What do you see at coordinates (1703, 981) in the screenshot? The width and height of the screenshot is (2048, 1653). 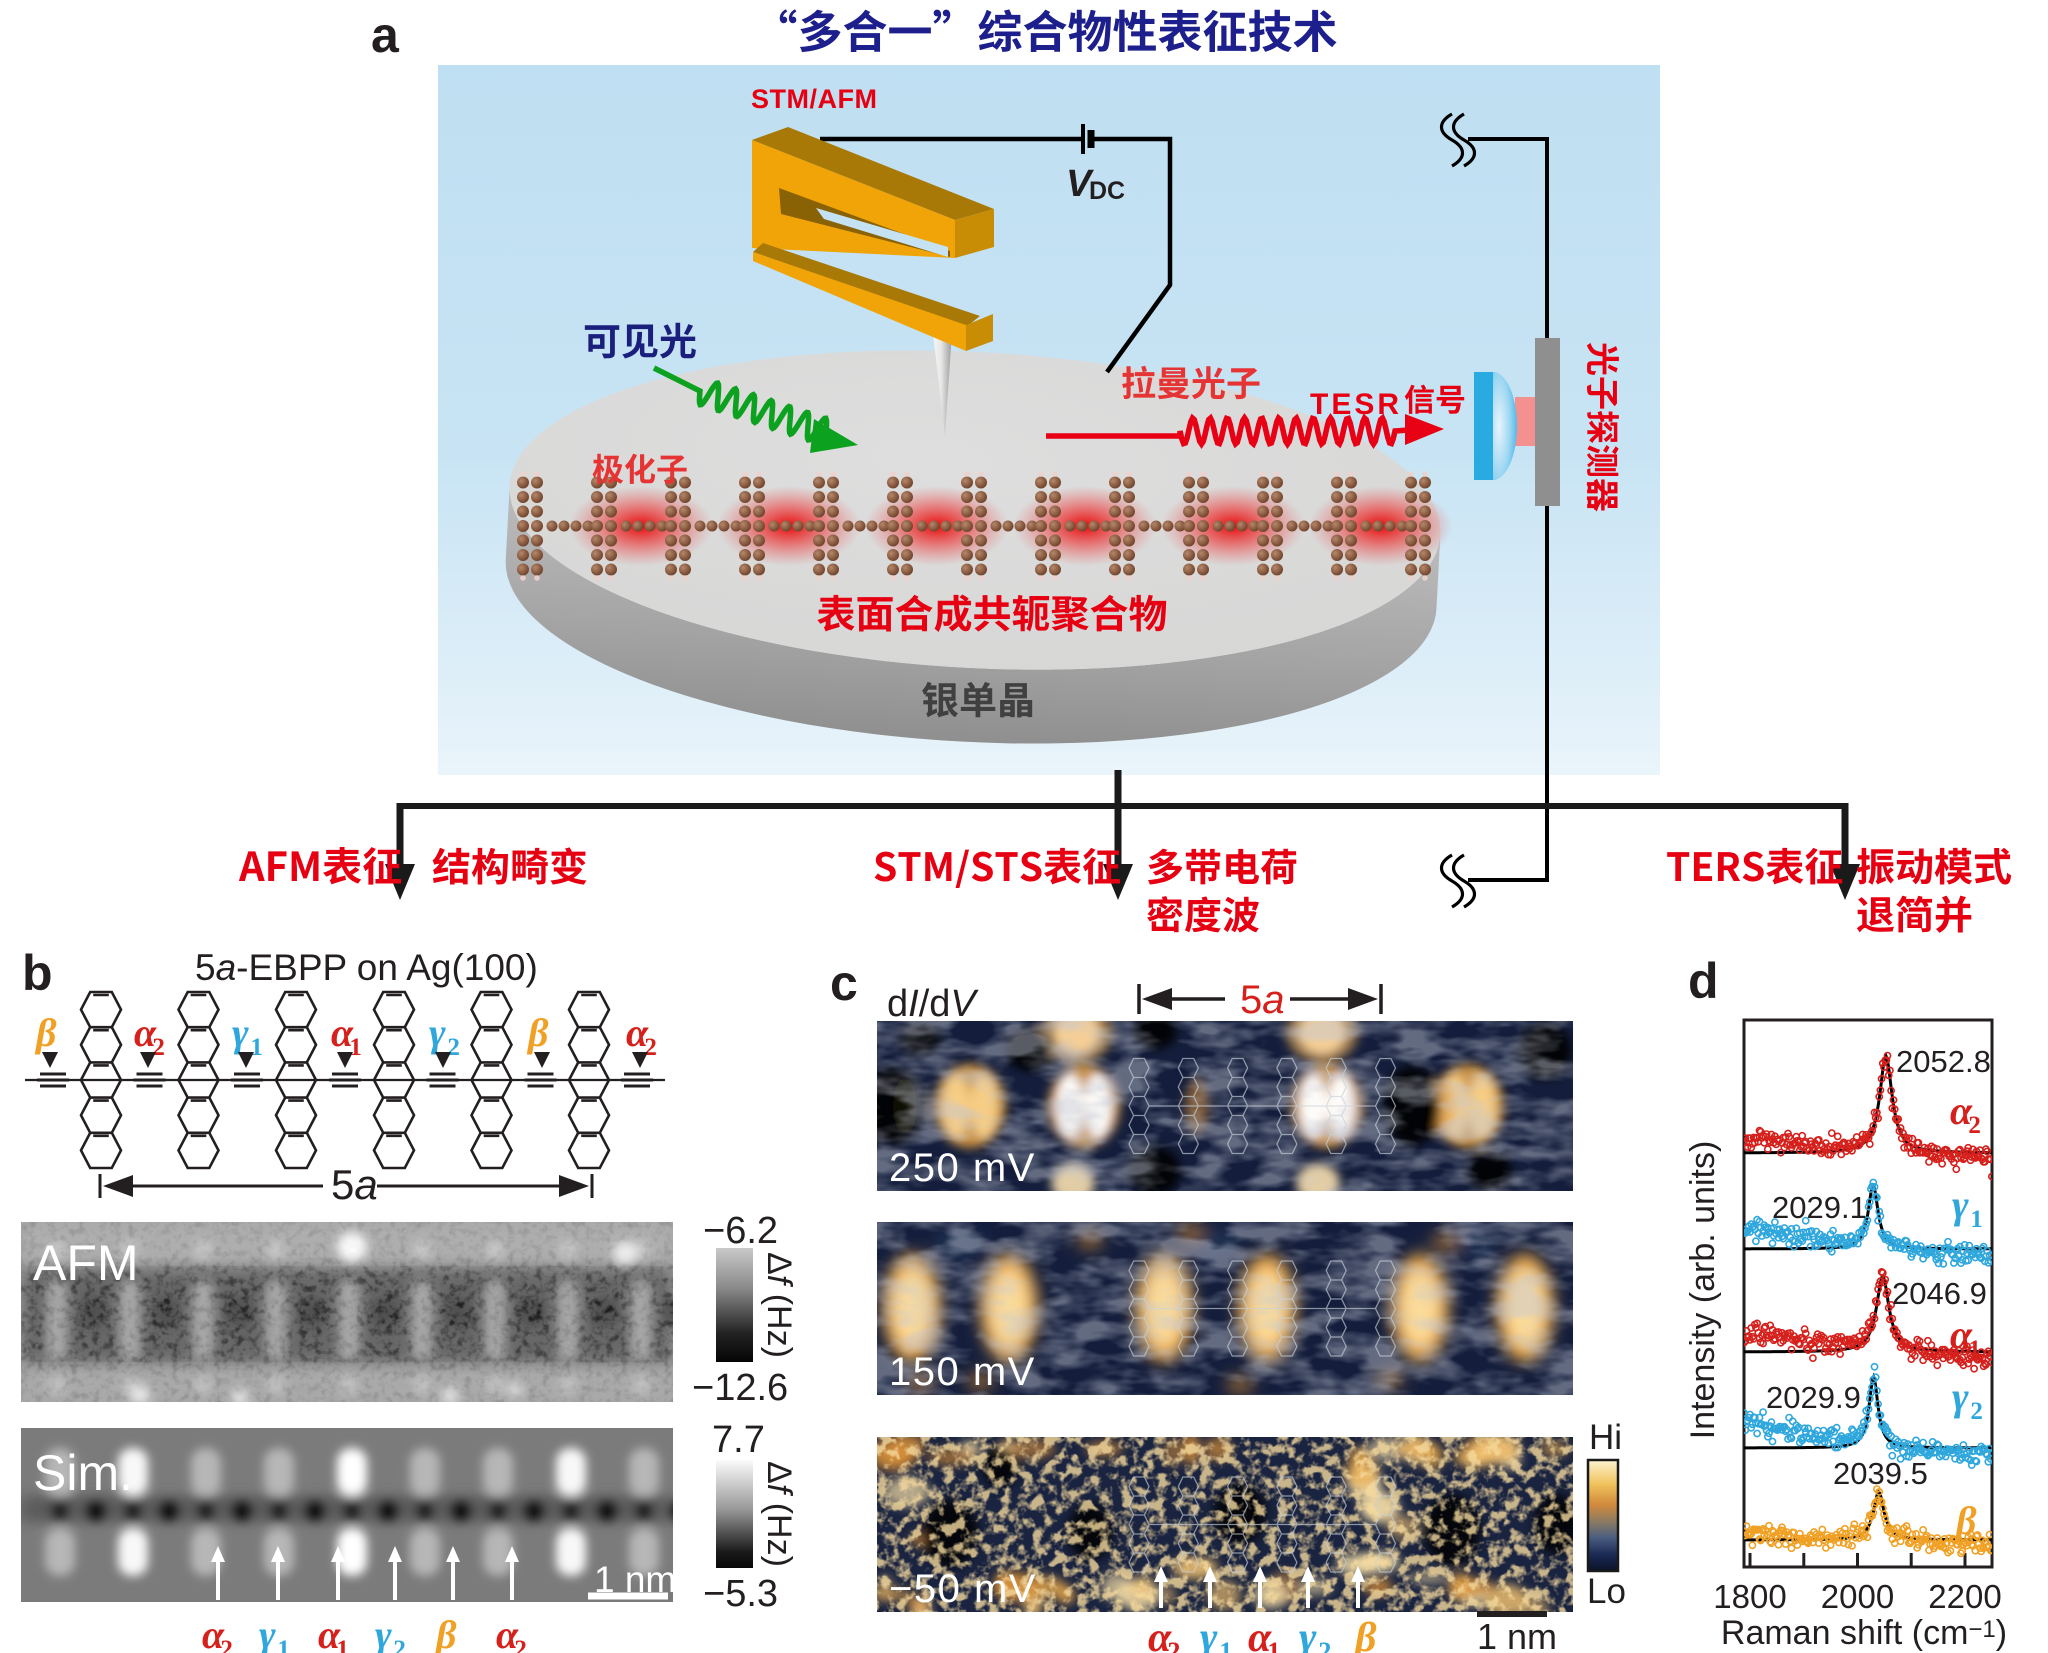 I see `svg-text: d` at bounding box center [1703, 981].